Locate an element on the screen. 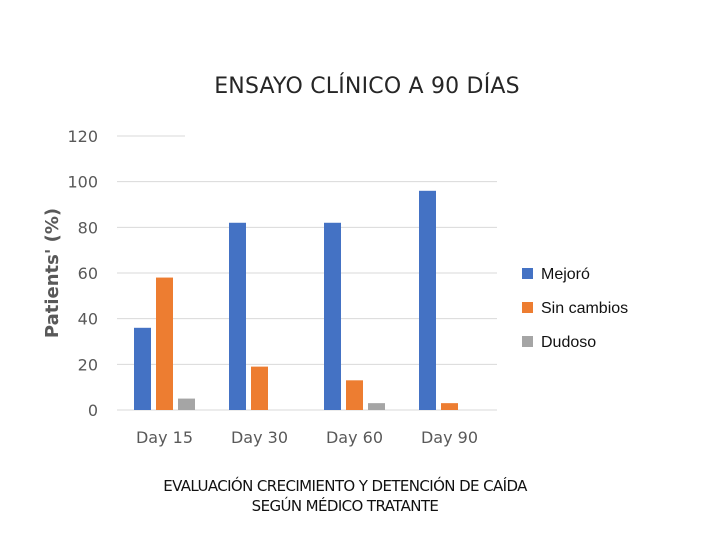  y-tick-label: 120 is located at coordinates (82, 136).